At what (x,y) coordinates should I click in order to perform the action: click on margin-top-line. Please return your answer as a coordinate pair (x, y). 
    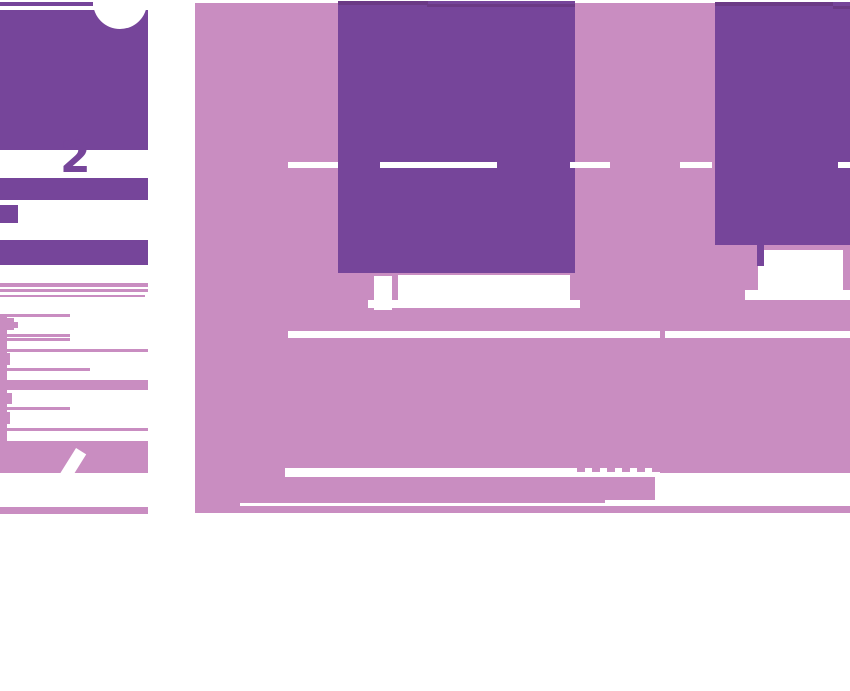
    Looking at the image, I should click on (46, 4).